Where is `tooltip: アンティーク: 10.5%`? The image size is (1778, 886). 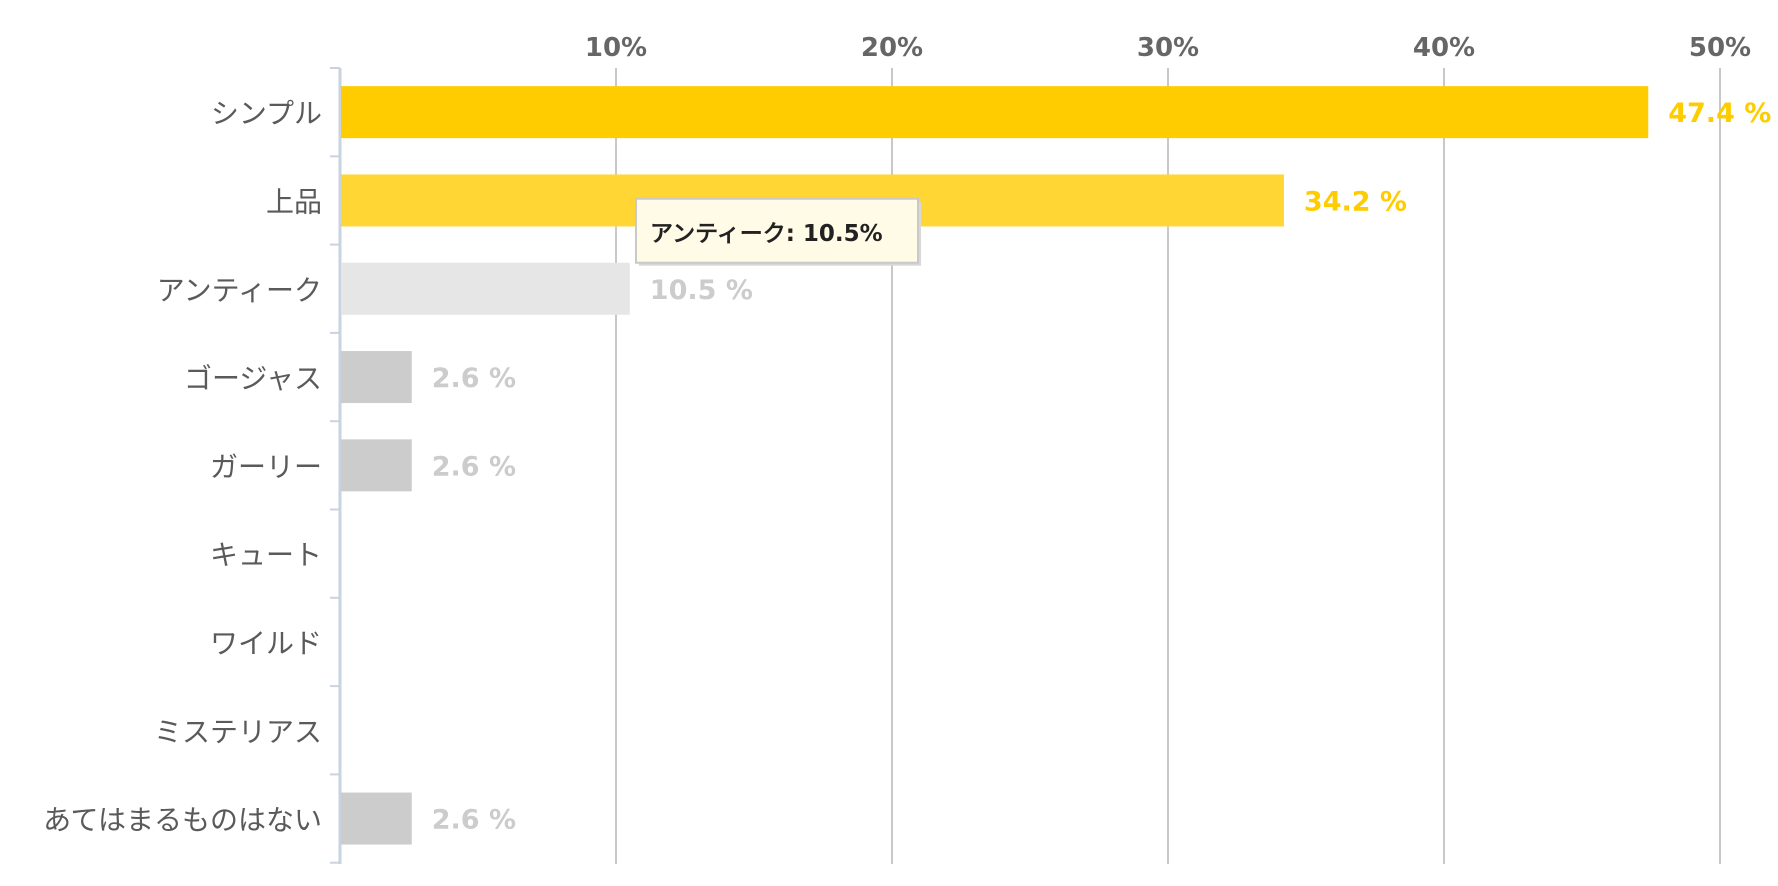
tooltip: アンティーク: 10.5% is located at coordinates (778, 231).